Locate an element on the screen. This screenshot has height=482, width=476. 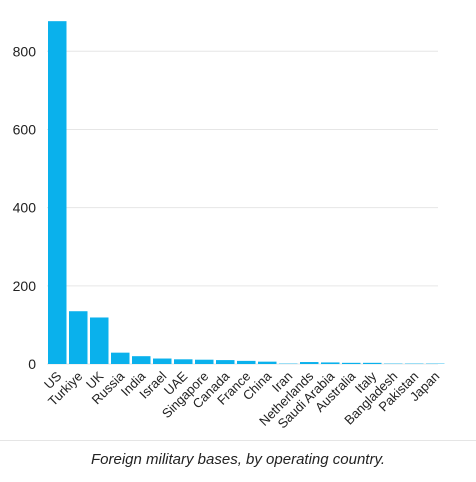
bar-china is located at coordinates (267, 362).